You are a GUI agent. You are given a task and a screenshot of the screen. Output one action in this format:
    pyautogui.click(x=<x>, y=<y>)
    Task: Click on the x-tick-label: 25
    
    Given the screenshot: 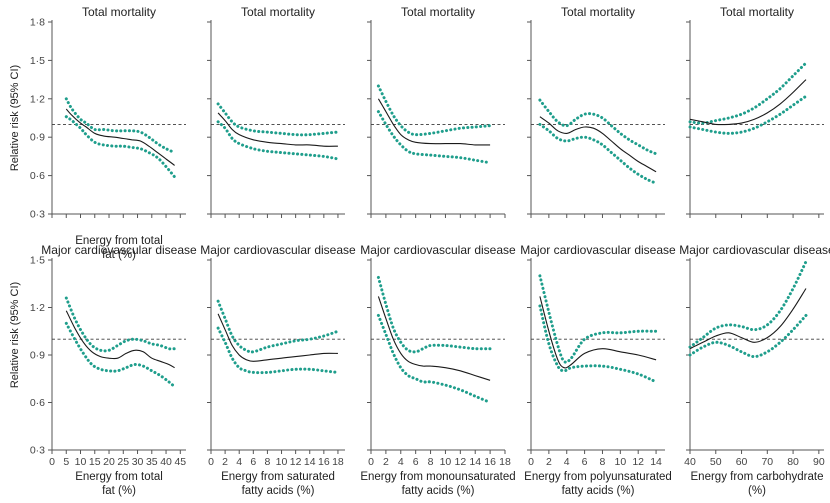 What is the action you would take?
    pyautogui.click(x=123, y=462)
    